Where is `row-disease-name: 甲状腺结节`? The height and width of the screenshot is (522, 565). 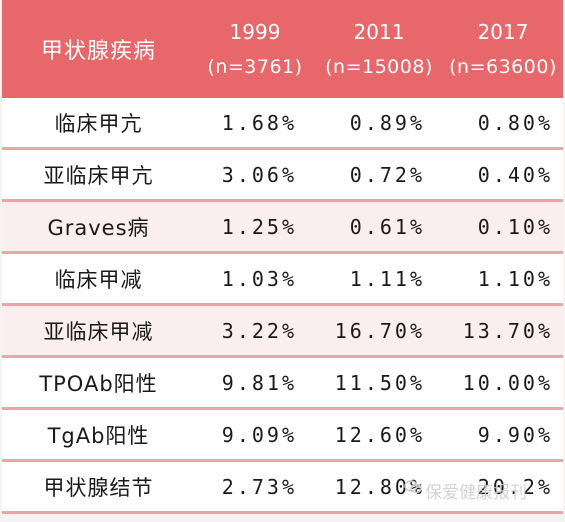
row-disease-name: 甲状腺结节 is located at coordinates (98, 488).